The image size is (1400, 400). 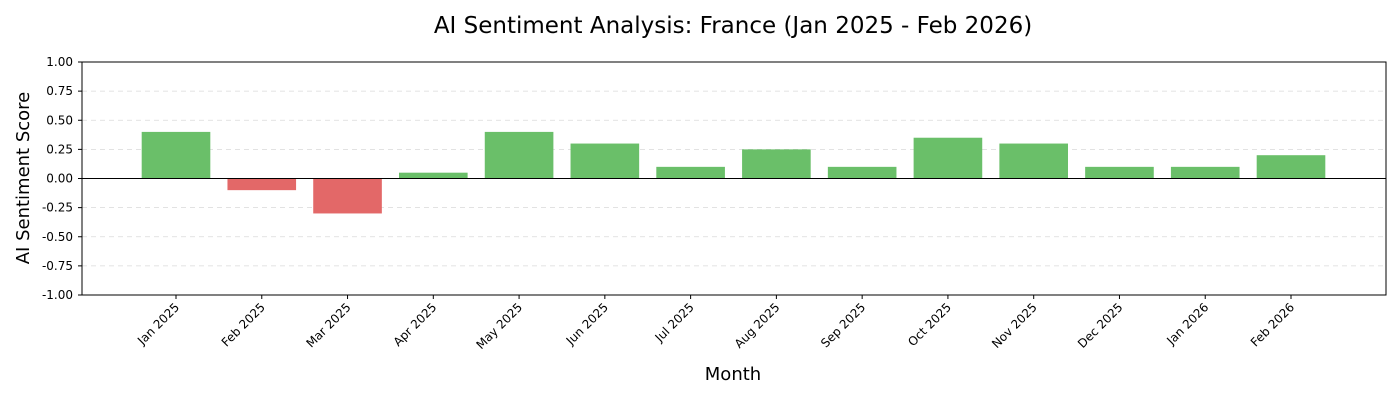 What do you see at coordinates (862, 172) in the screenshot?
I see `bar-sep-2025` at bounding box center [862, 172].